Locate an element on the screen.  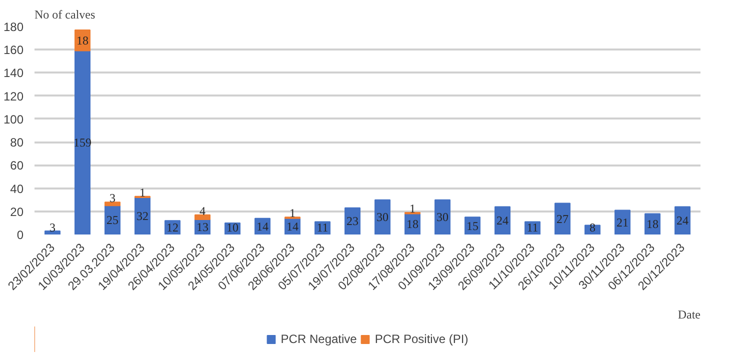
data-label: 4 is located at coordinates (203, 211).